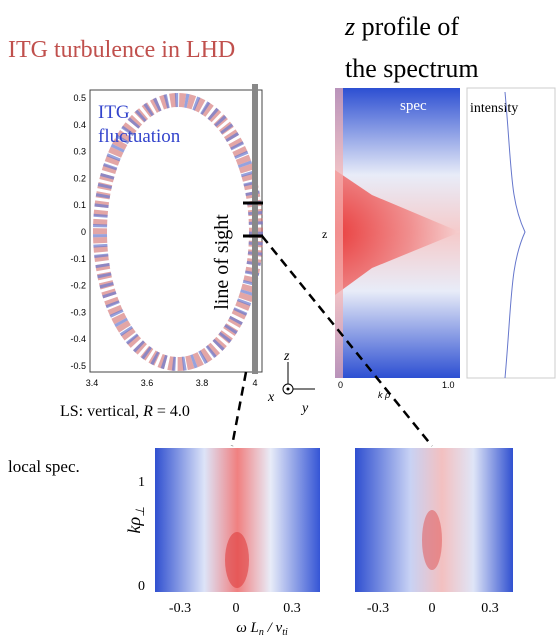  I want to click on tick-label: -0.4, so click(78, 339).